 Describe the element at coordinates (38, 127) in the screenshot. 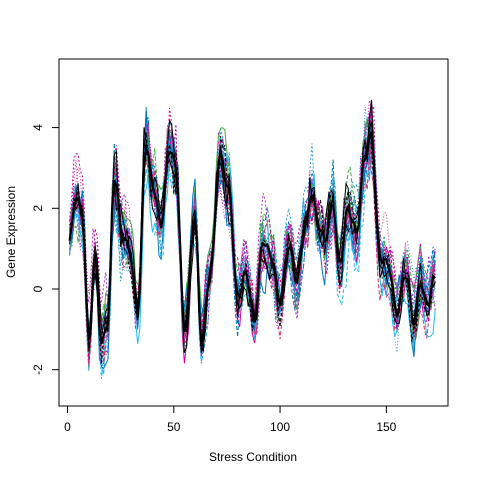

I see `y-tick-label: 4` at that location.